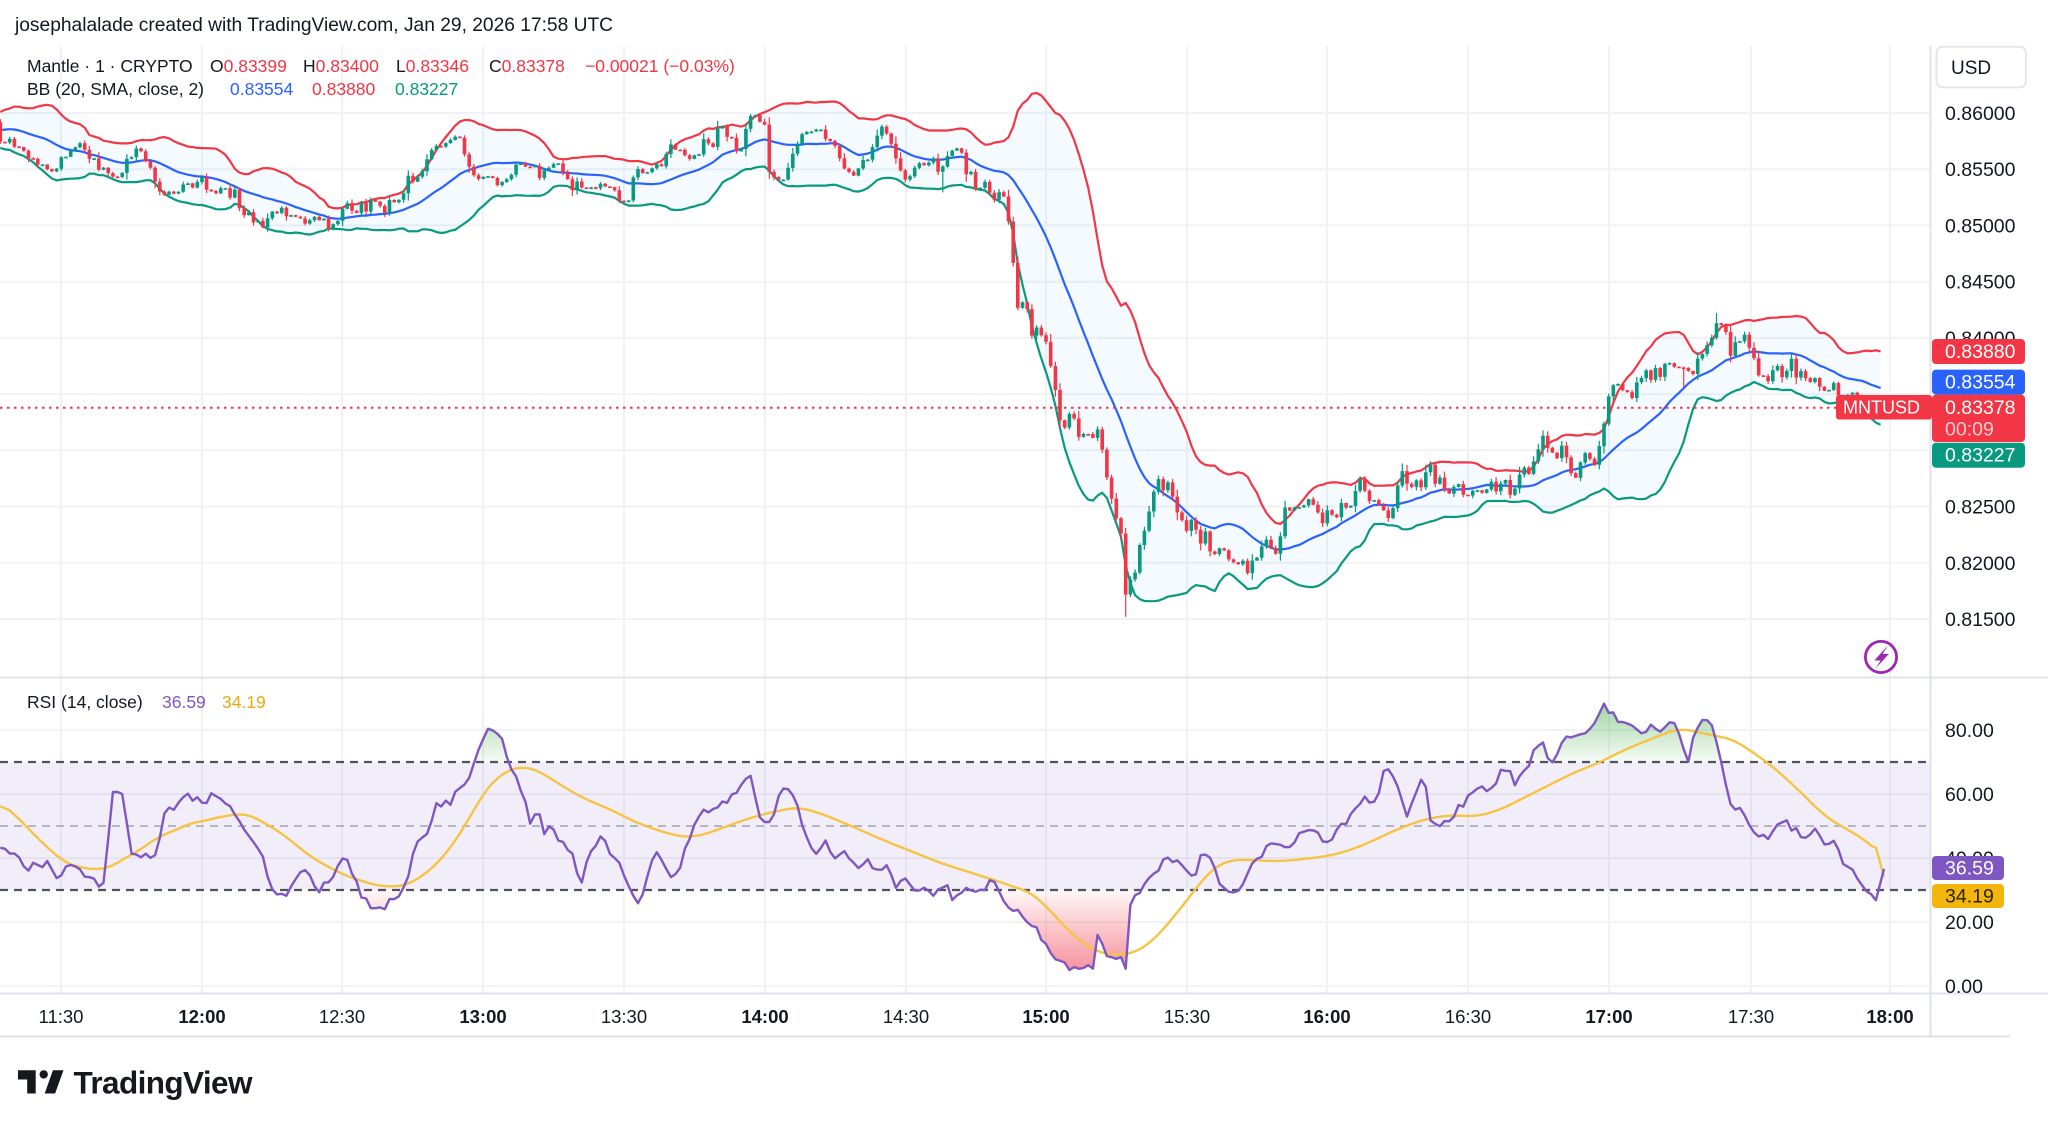 The image size is (2048, 1128). I want to click on svg-text: RSI (14, close), so click(85, 702).